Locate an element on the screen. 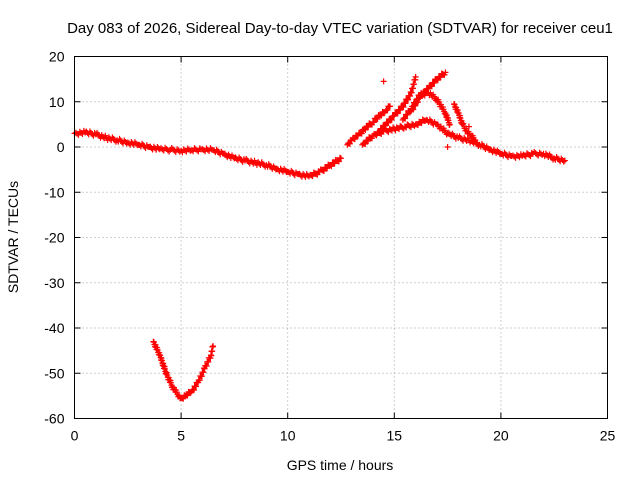 The height and width of the screenshot is (480, 640). x-tick-label: 5 is located at coordinates (181, 436).